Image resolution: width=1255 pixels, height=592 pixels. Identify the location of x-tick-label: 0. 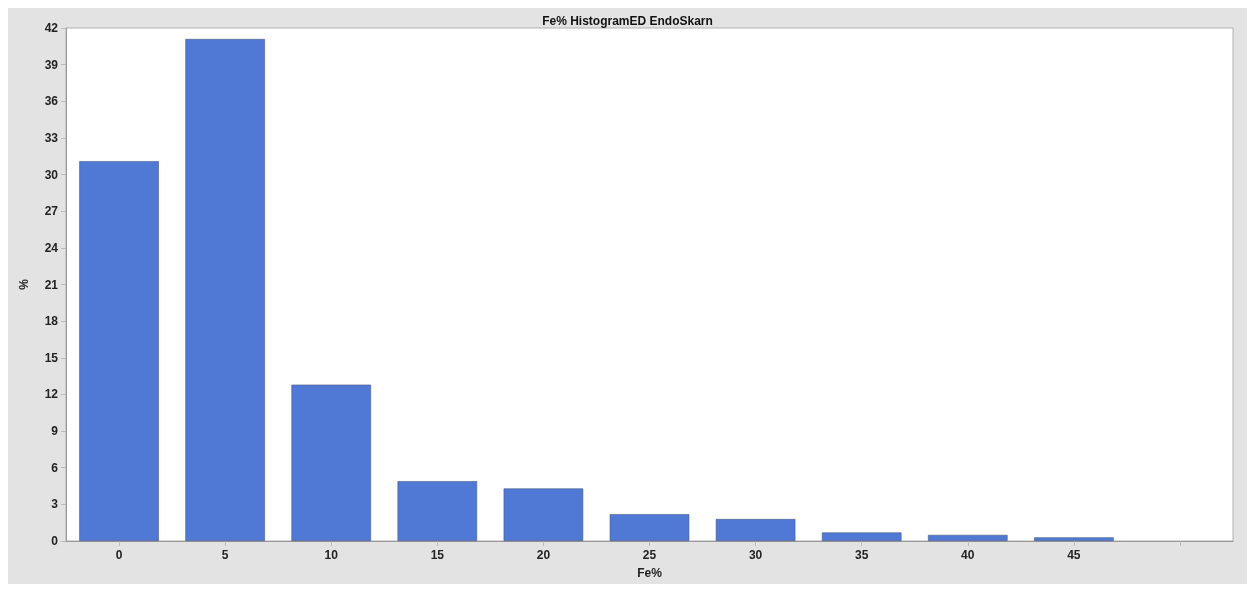
(119, 555).